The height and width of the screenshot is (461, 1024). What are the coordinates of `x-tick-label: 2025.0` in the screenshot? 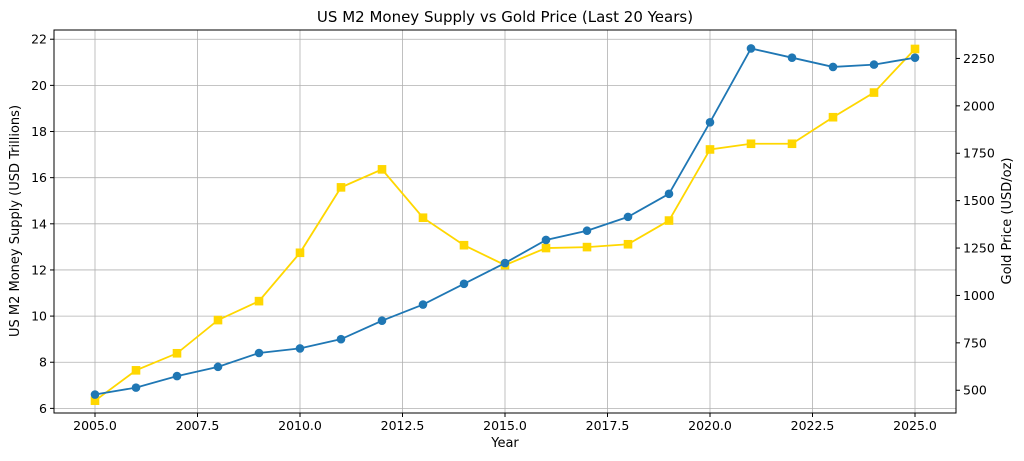 It's located at (915, 425).